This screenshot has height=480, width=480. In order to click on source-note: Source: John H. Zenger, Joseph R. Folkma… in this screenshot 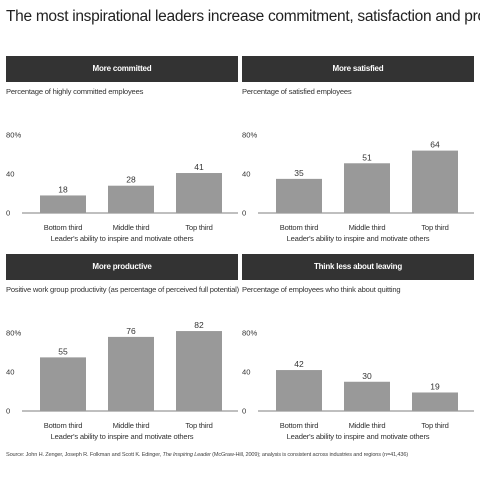, I will do `click(241, 455)`.